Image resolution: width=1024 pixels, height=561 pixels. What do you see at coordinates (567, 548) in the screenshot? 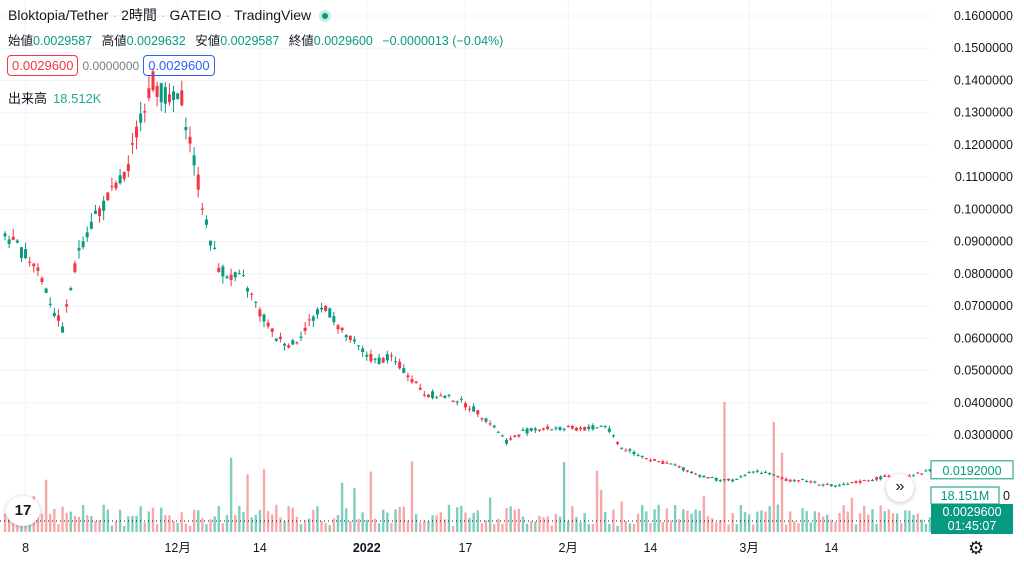
I see `x-tick-label: 2月` at bounding box center [567, 548].